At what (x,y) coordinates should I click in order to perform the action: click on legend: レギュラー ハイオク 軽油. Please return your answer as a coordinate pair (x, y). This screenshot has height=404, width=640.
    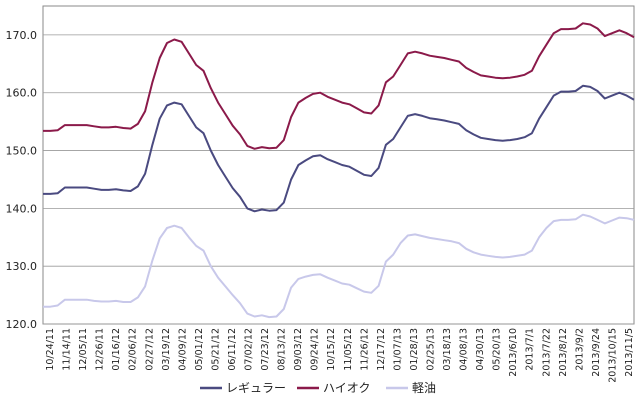
    Looking at the image, I should click on (318, 388).